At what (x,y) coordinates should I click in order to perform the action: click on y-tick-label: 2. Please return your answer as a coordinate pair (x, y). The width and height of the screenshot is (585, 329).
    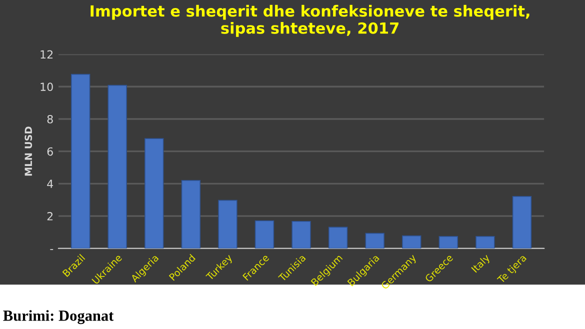
    Looking at the image, I should click on (50, 216).